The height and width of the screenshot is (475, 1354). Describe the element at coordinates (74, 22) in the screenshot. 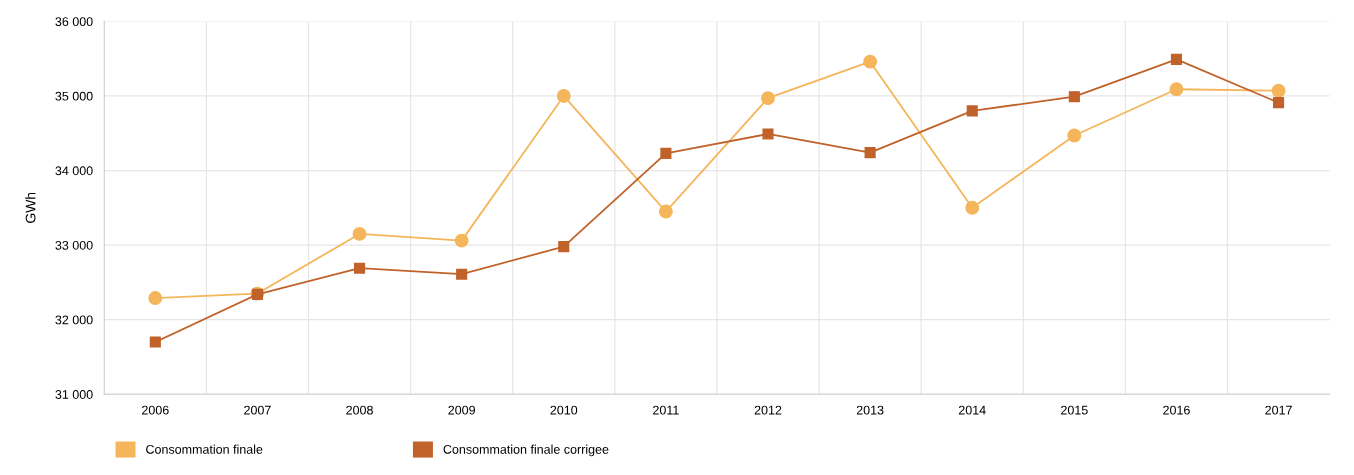

I see `y-tick-label: 36 000` at that location.